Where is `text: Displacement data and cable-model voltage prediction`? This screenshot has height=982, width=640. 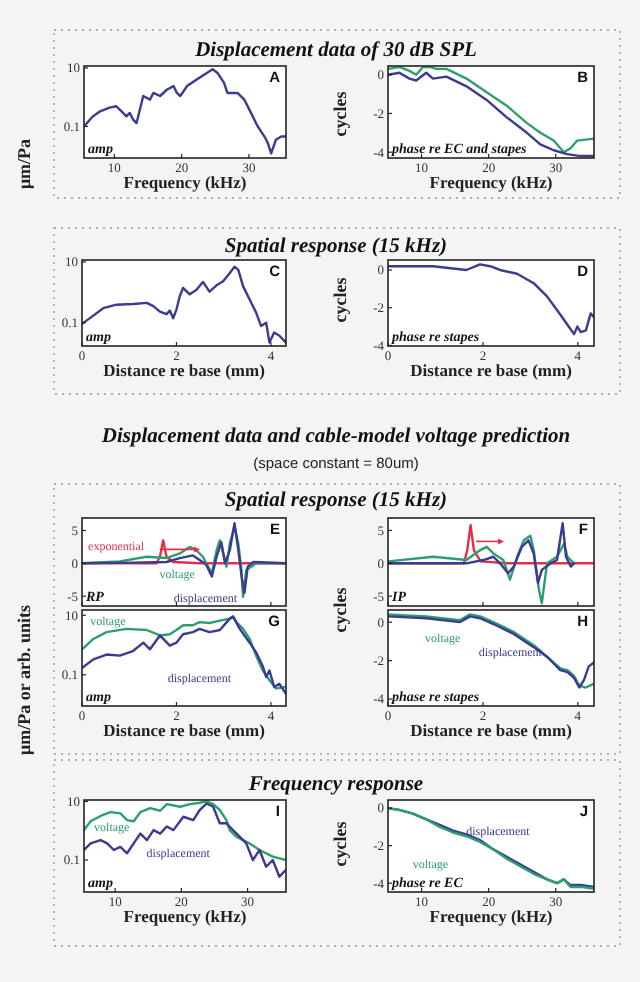 text: Displacement data and cable-model voltage prediction is located at coordinates (335, 437).